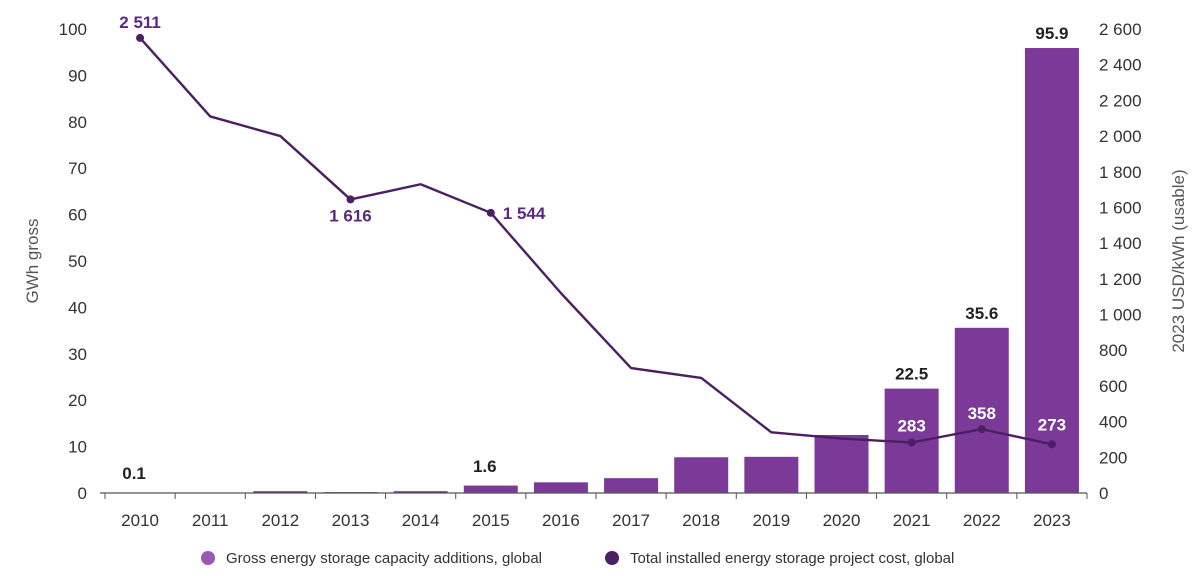  I want to click on right-tick-label: 600, so click(1113, 386).